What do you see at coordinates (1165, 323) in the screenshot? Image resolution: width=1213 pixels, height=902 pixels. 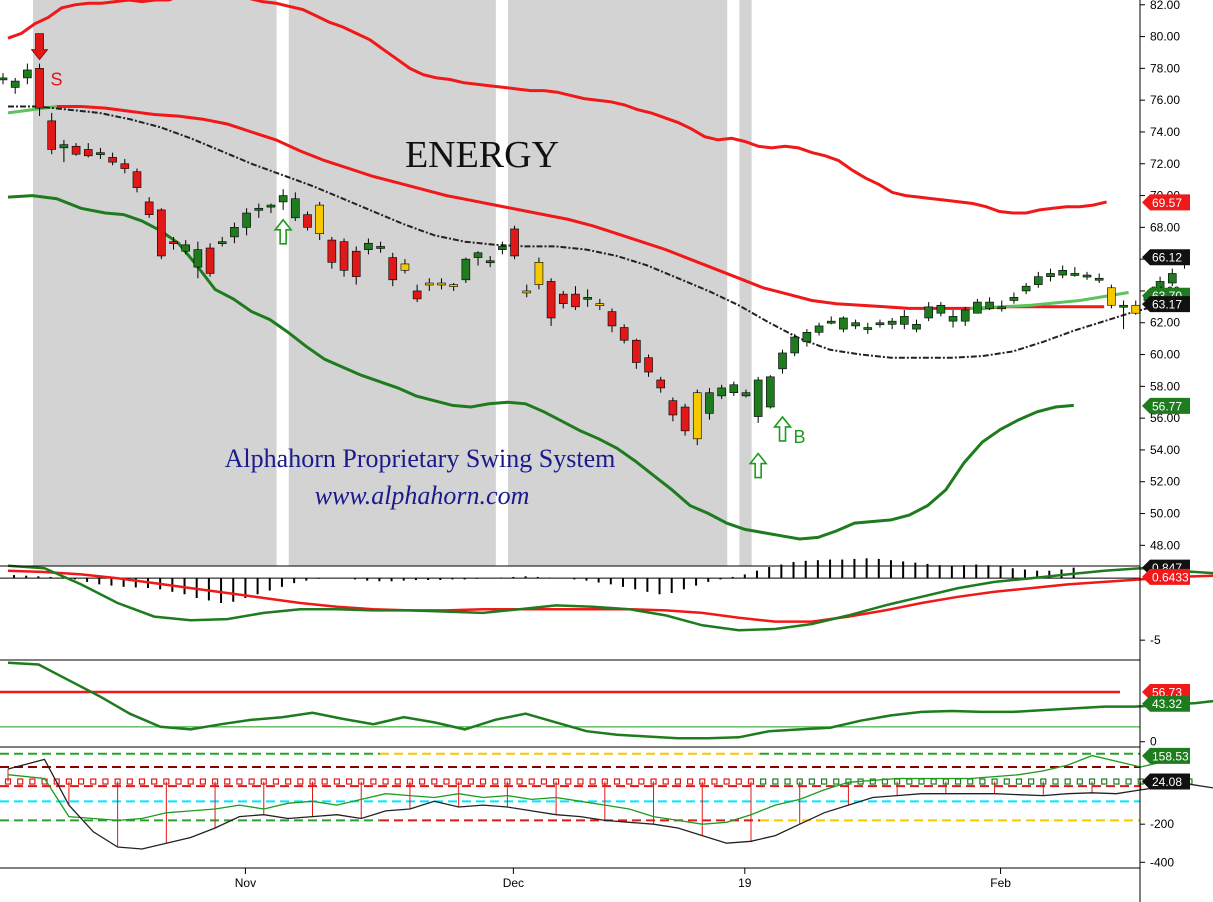 I see `y-tick-label: 62.00` at bounding box center [1165, 323].